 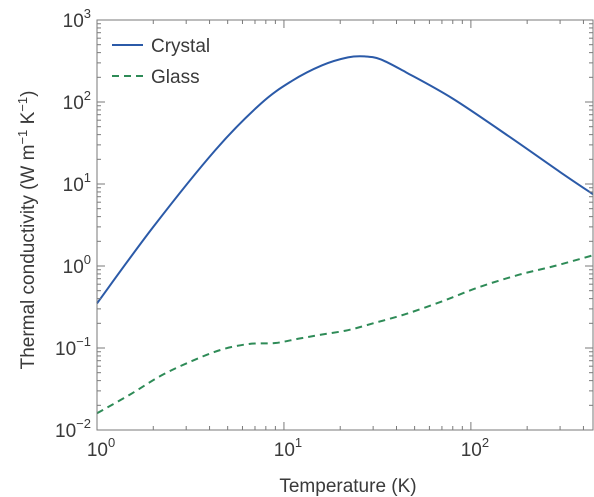 What do you see at coordinates (475, 448) in the screenshot?
I see `x-tick-label: 10²` at bounding box center [475, 448].